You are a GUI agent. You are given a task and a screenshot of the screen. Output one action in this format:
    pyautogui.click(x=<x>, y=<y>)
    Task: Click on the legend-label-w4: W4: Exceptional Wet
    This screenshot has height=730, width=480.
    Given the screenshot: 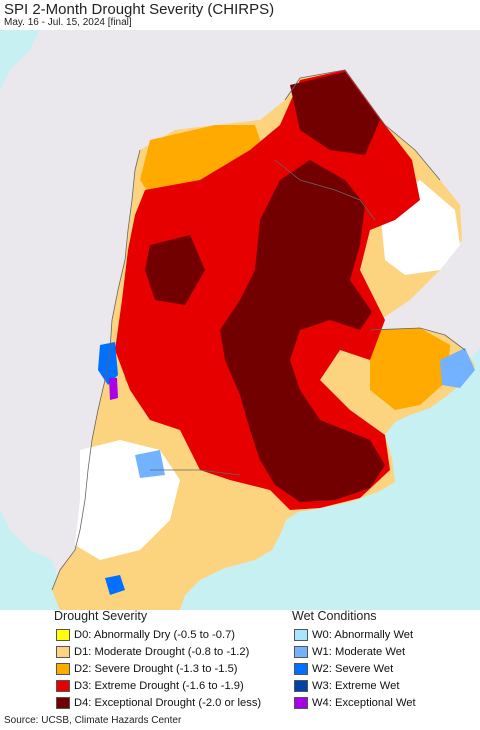 What is the action you would take?
    pyautogui.click(x=364, y=702)
    